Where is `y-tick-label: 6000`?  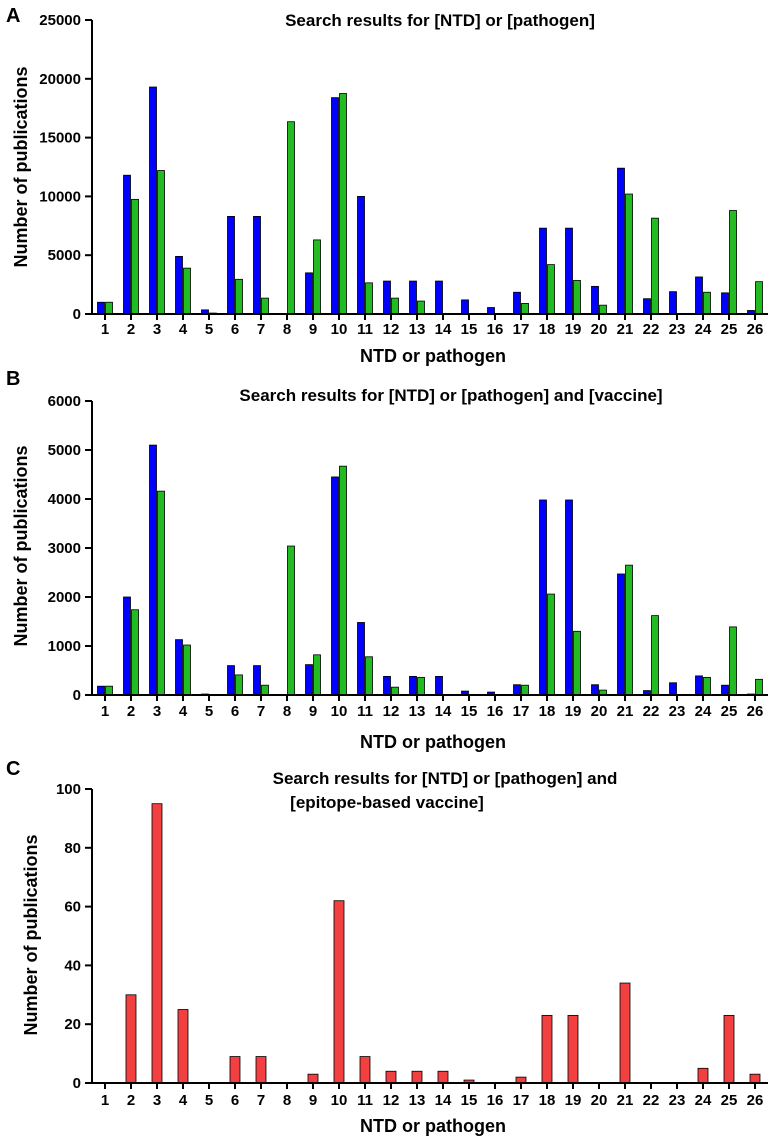
y-tick-label: 6000 is located at coordinates (64, 401).